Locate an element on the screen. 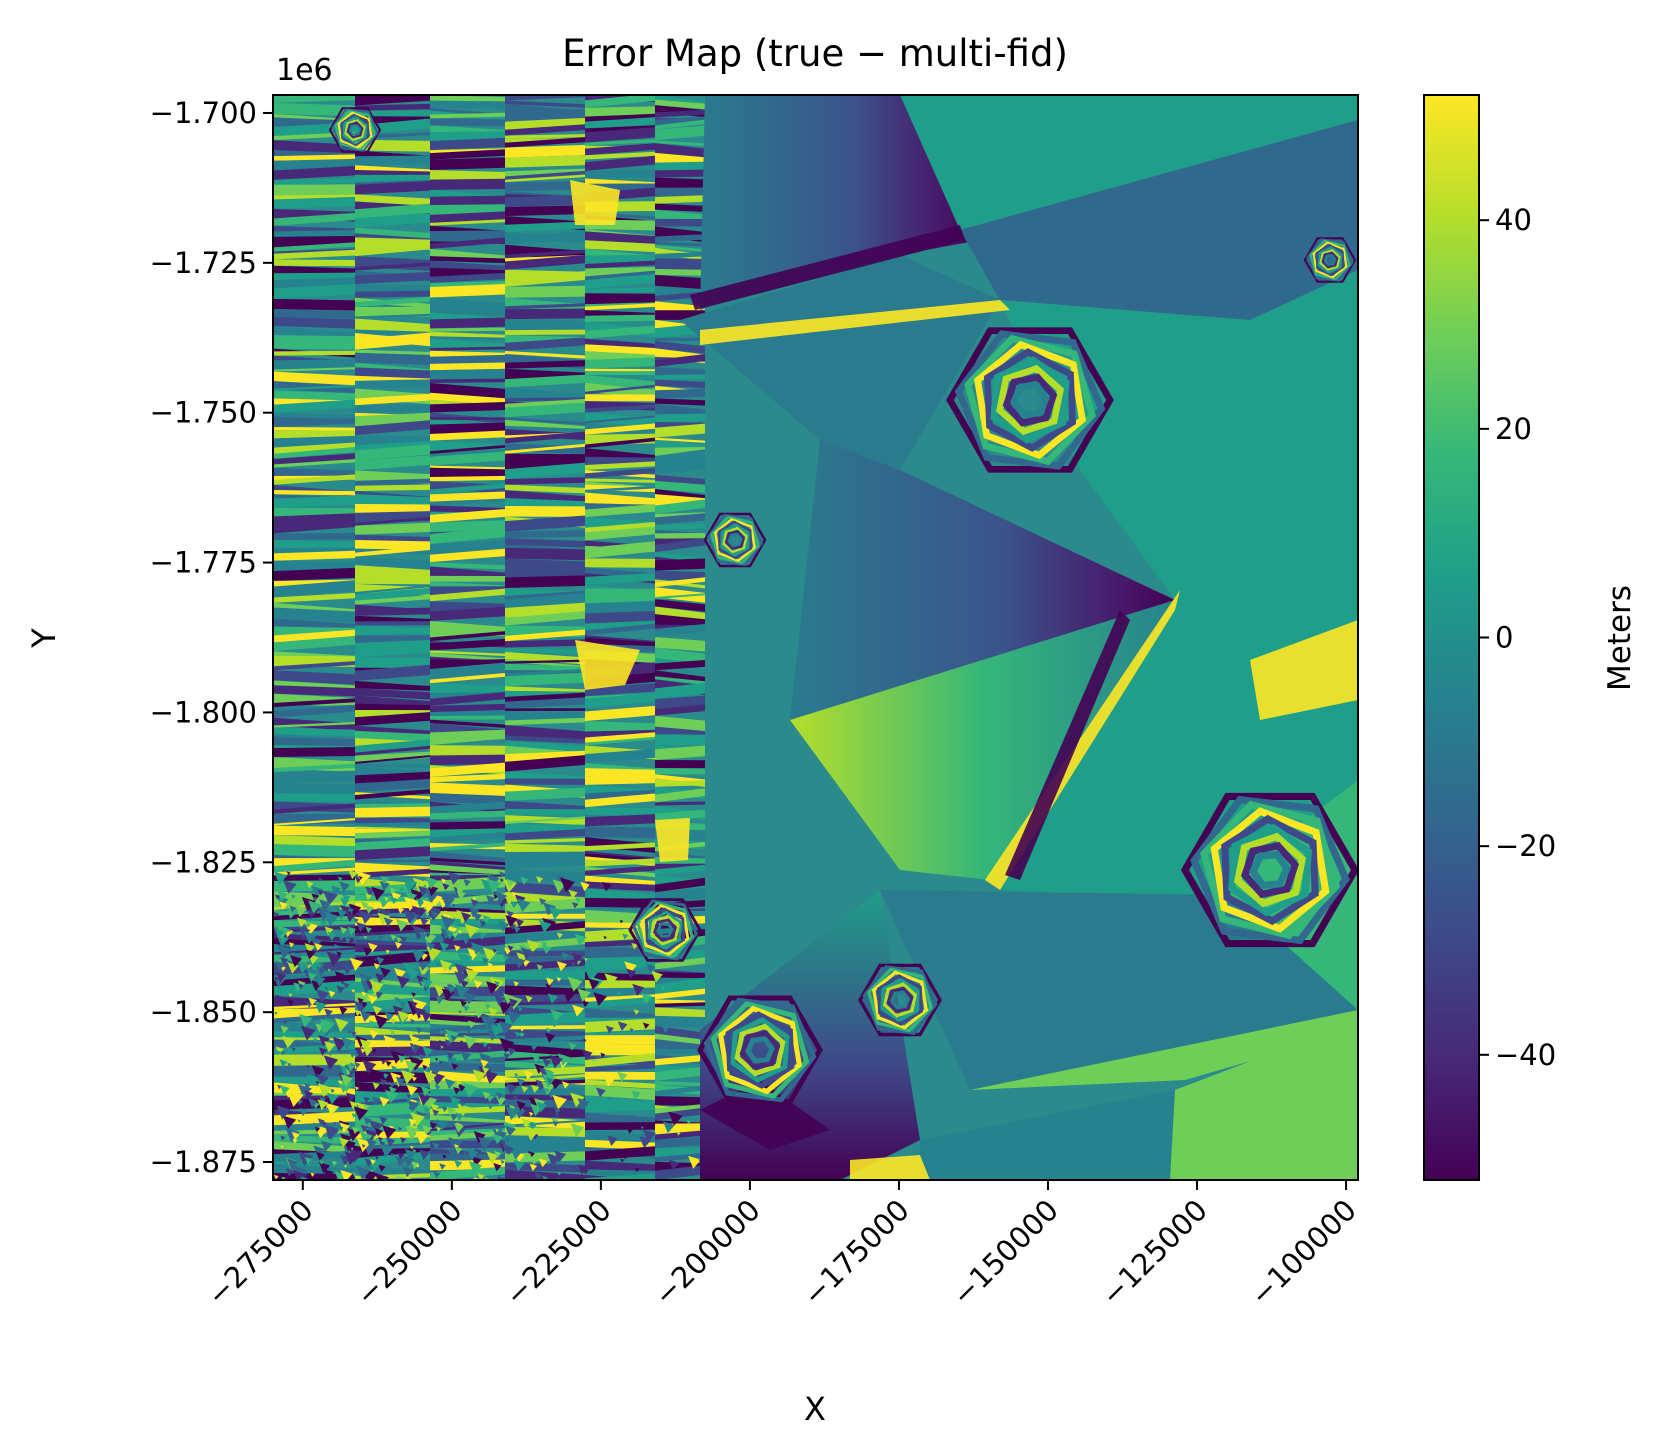 The height and width of the screenshot is (1453, 1673). colorbar is located at coordinates (1451, 637).